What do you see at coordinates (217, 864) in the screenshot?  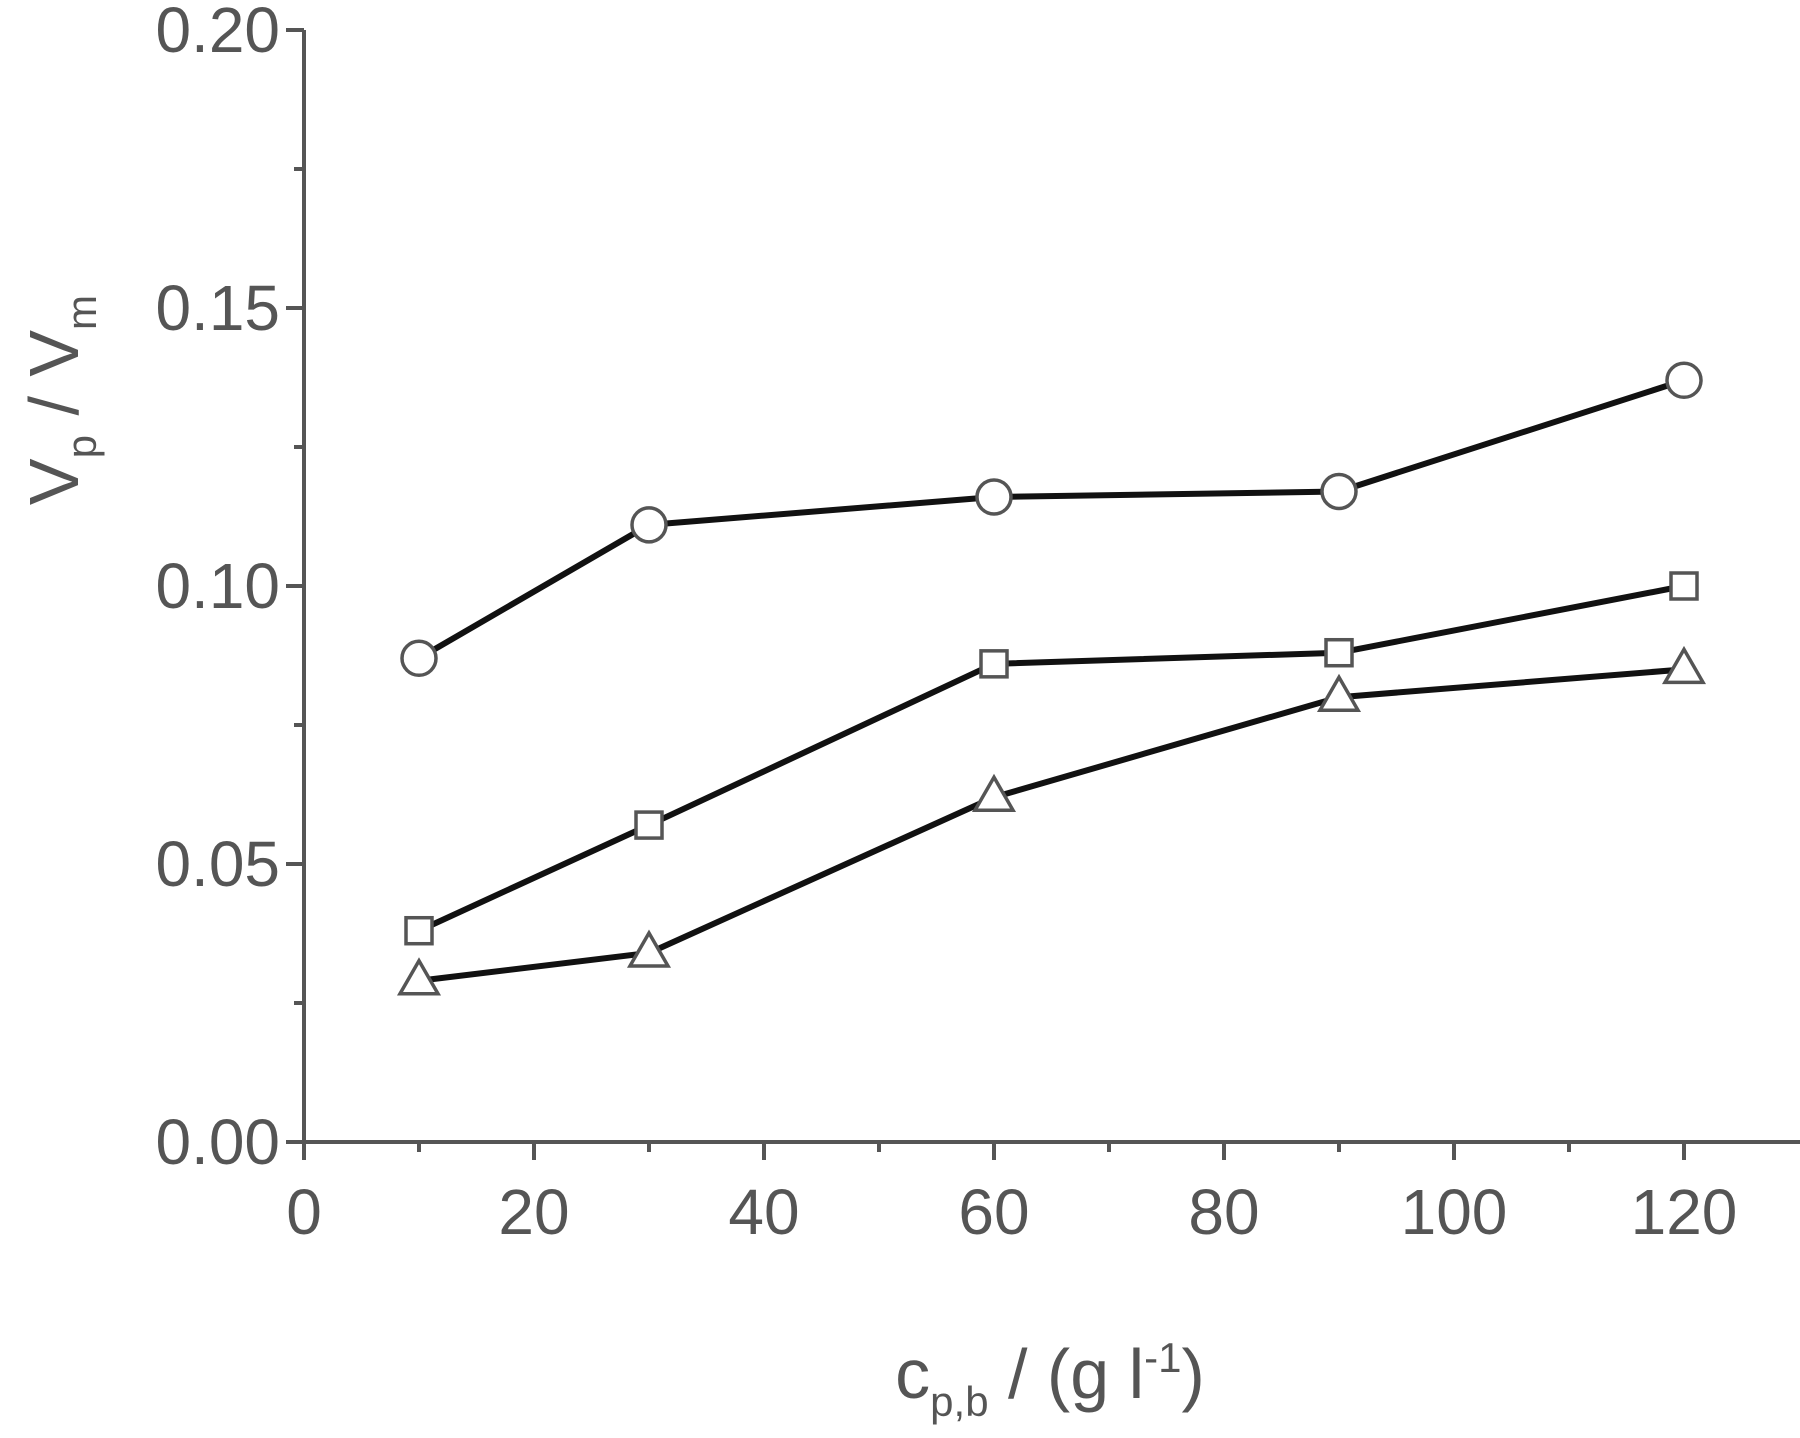 I see `y-tick-label: 0.05` at bounding box center [217, 864].